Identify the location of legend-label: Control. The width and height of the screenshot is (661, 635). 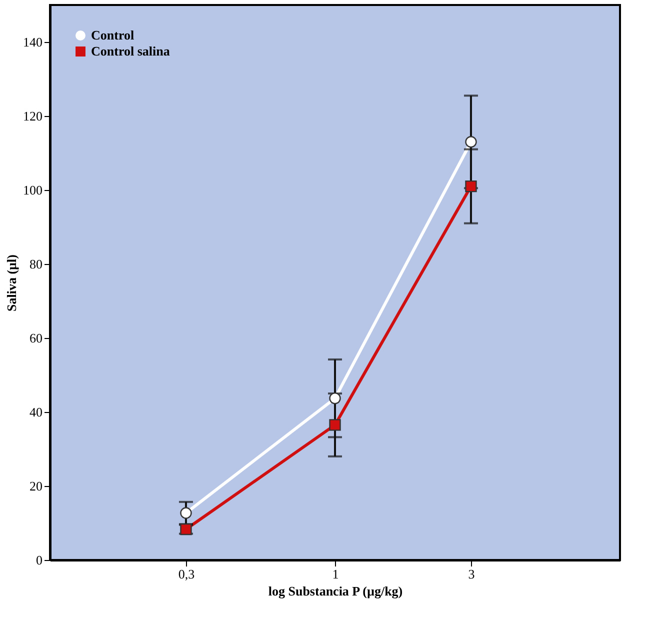
(112, 35).